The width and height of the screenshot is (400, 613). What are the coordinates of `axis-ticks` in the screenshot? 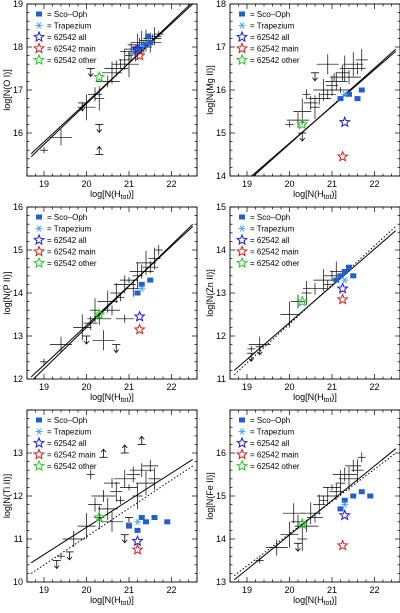 It's located at (112, 293).